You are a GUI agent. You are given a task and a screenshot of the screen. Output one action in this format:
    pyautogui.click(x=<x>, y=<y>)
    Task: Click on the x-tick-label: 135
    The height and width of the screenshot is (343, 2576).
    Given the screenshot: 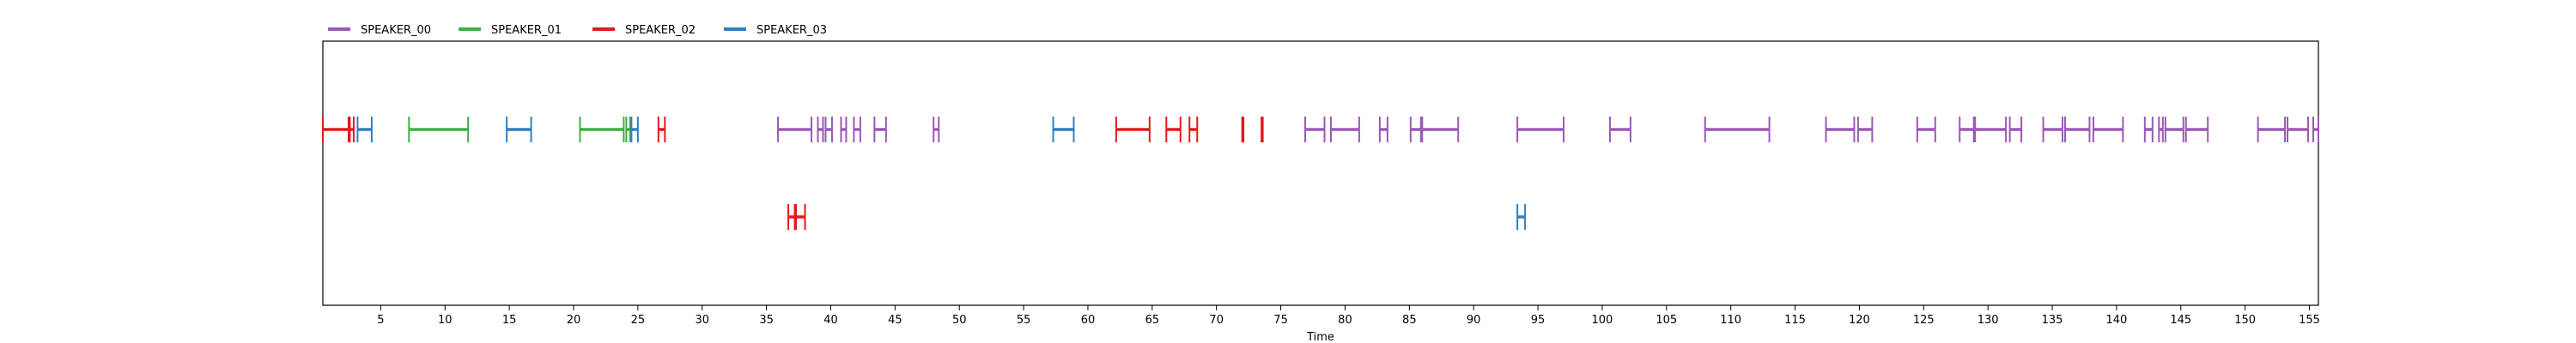 What is the action you would take?
    pyautogui.click(x=2053, y=321)
    